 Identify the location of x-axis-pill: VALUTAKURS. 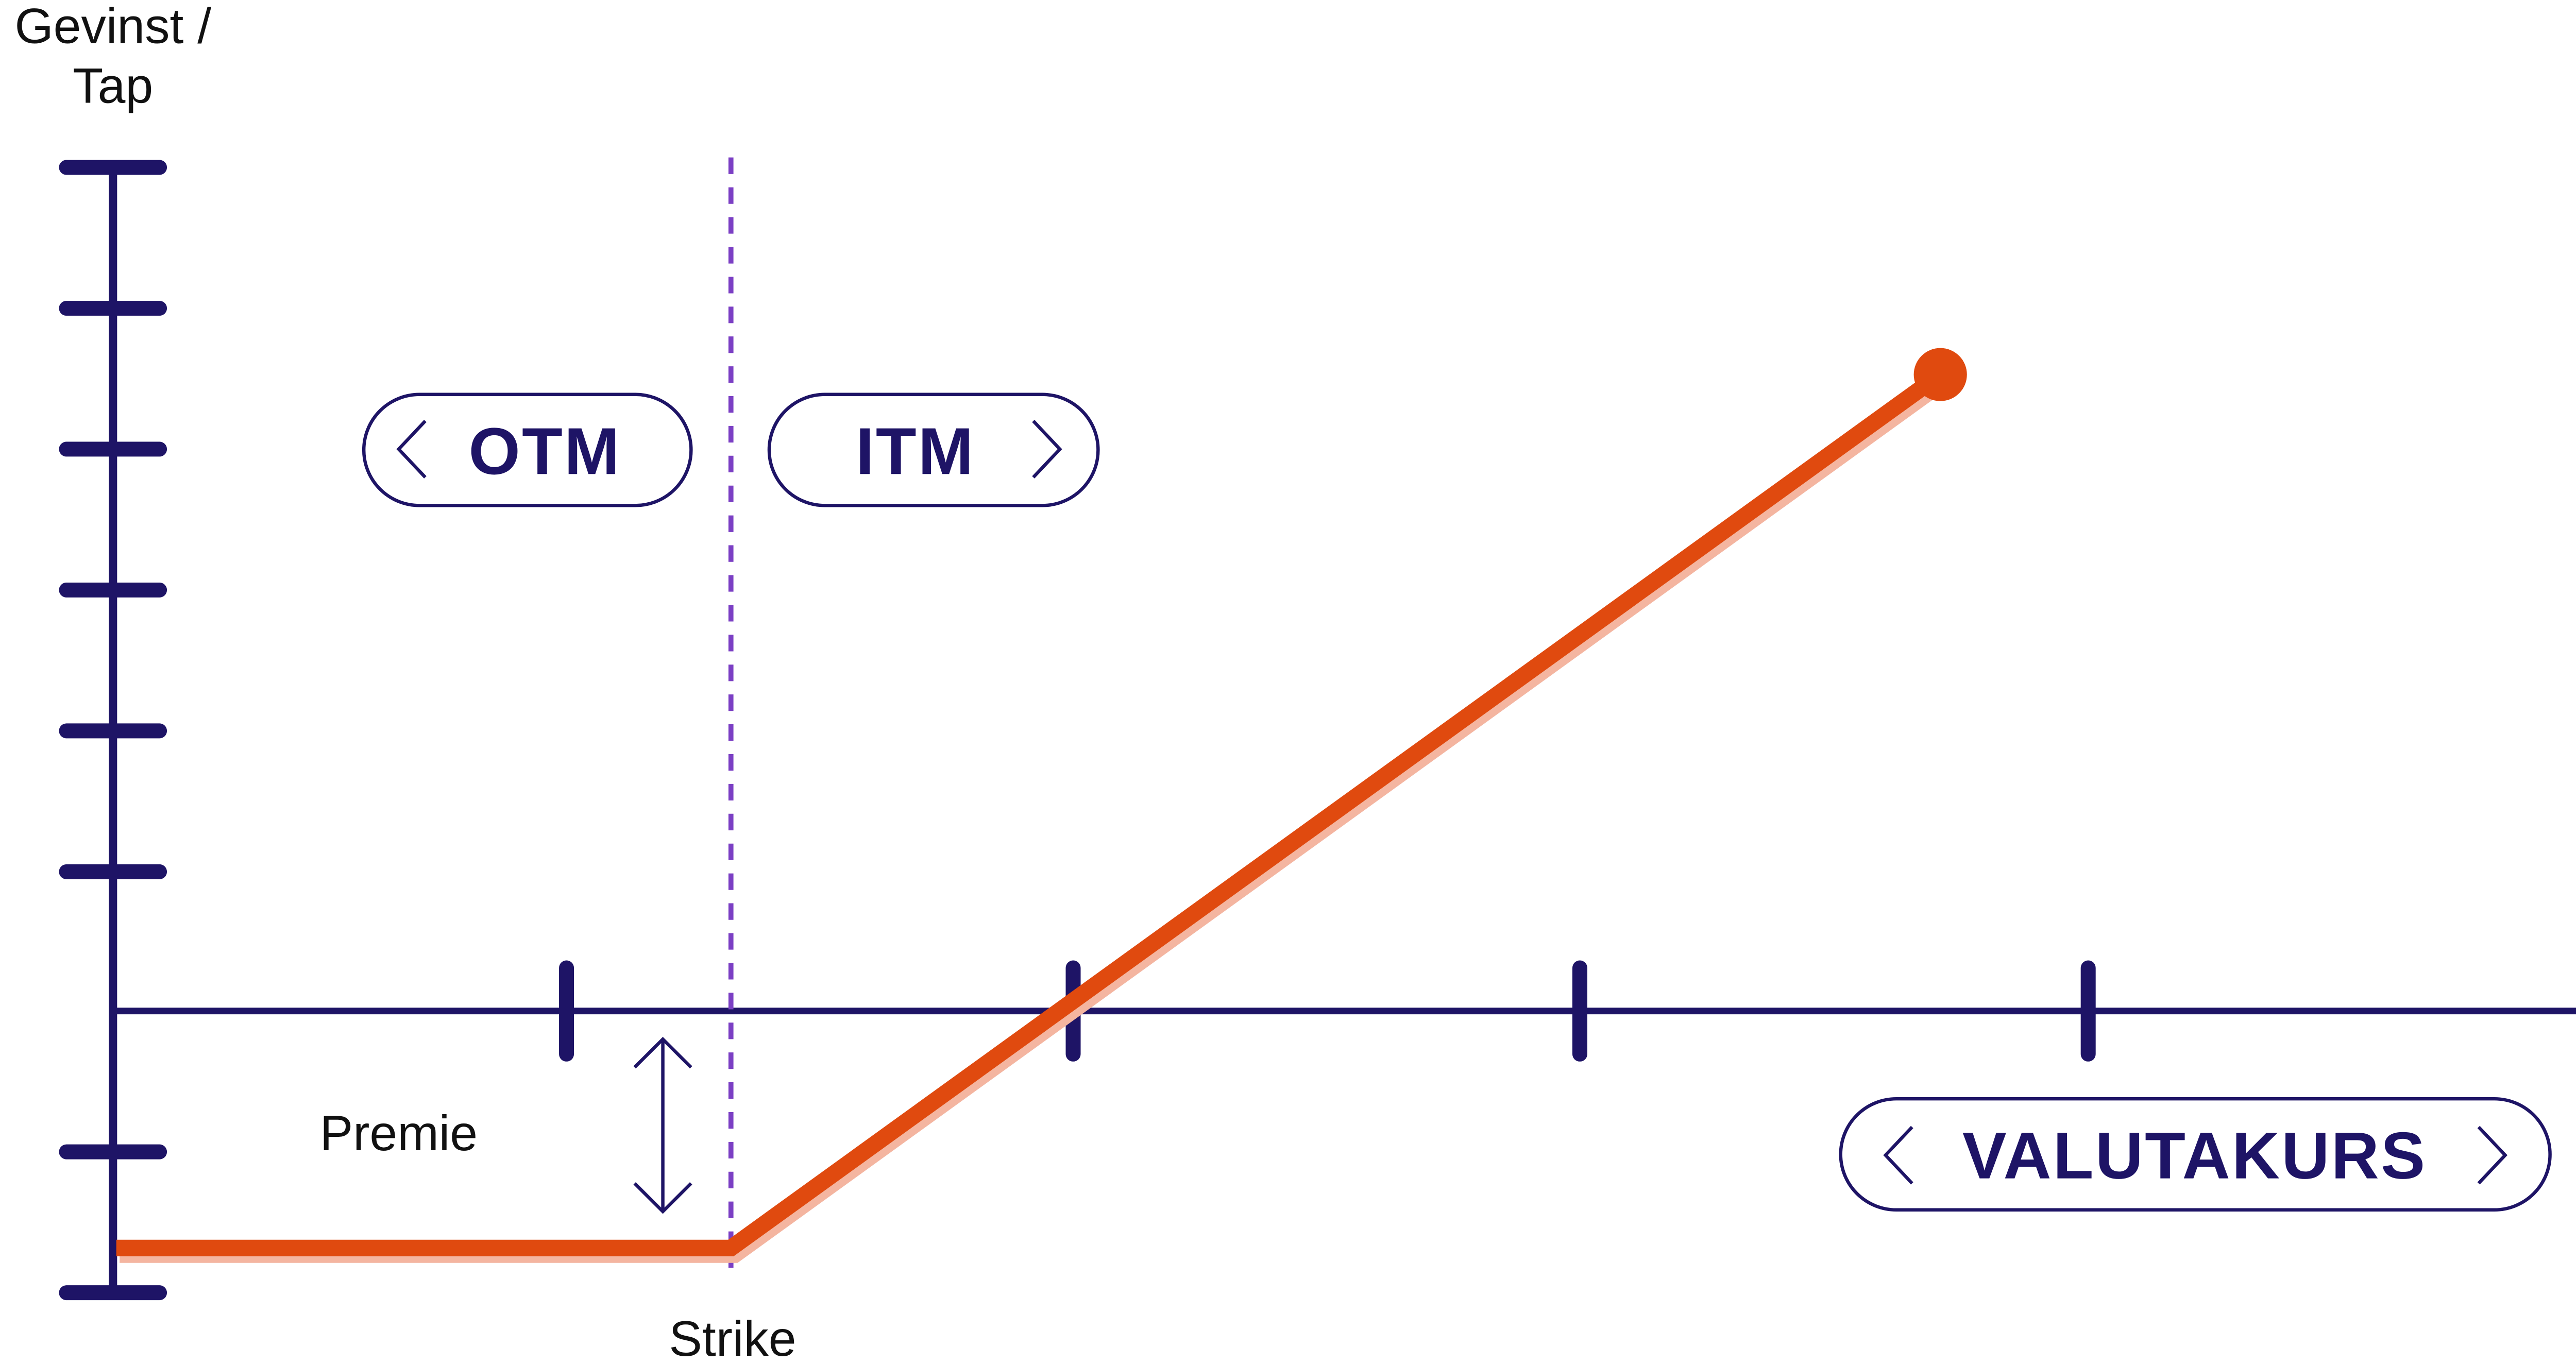
(2195, 1154).